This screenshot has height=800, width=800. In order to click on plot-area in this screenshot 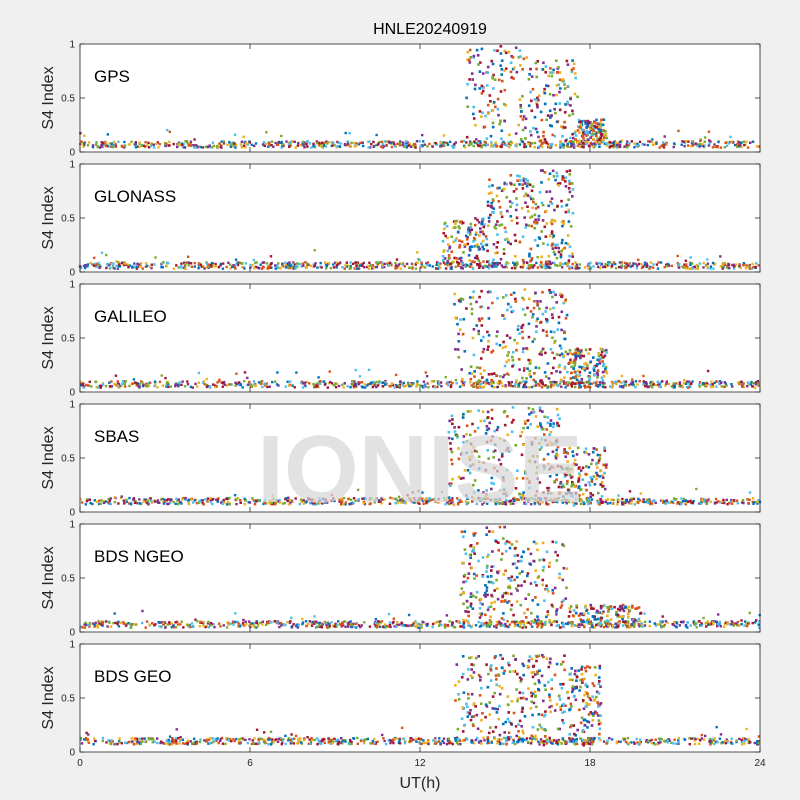, I will do `click(420, 218)`.